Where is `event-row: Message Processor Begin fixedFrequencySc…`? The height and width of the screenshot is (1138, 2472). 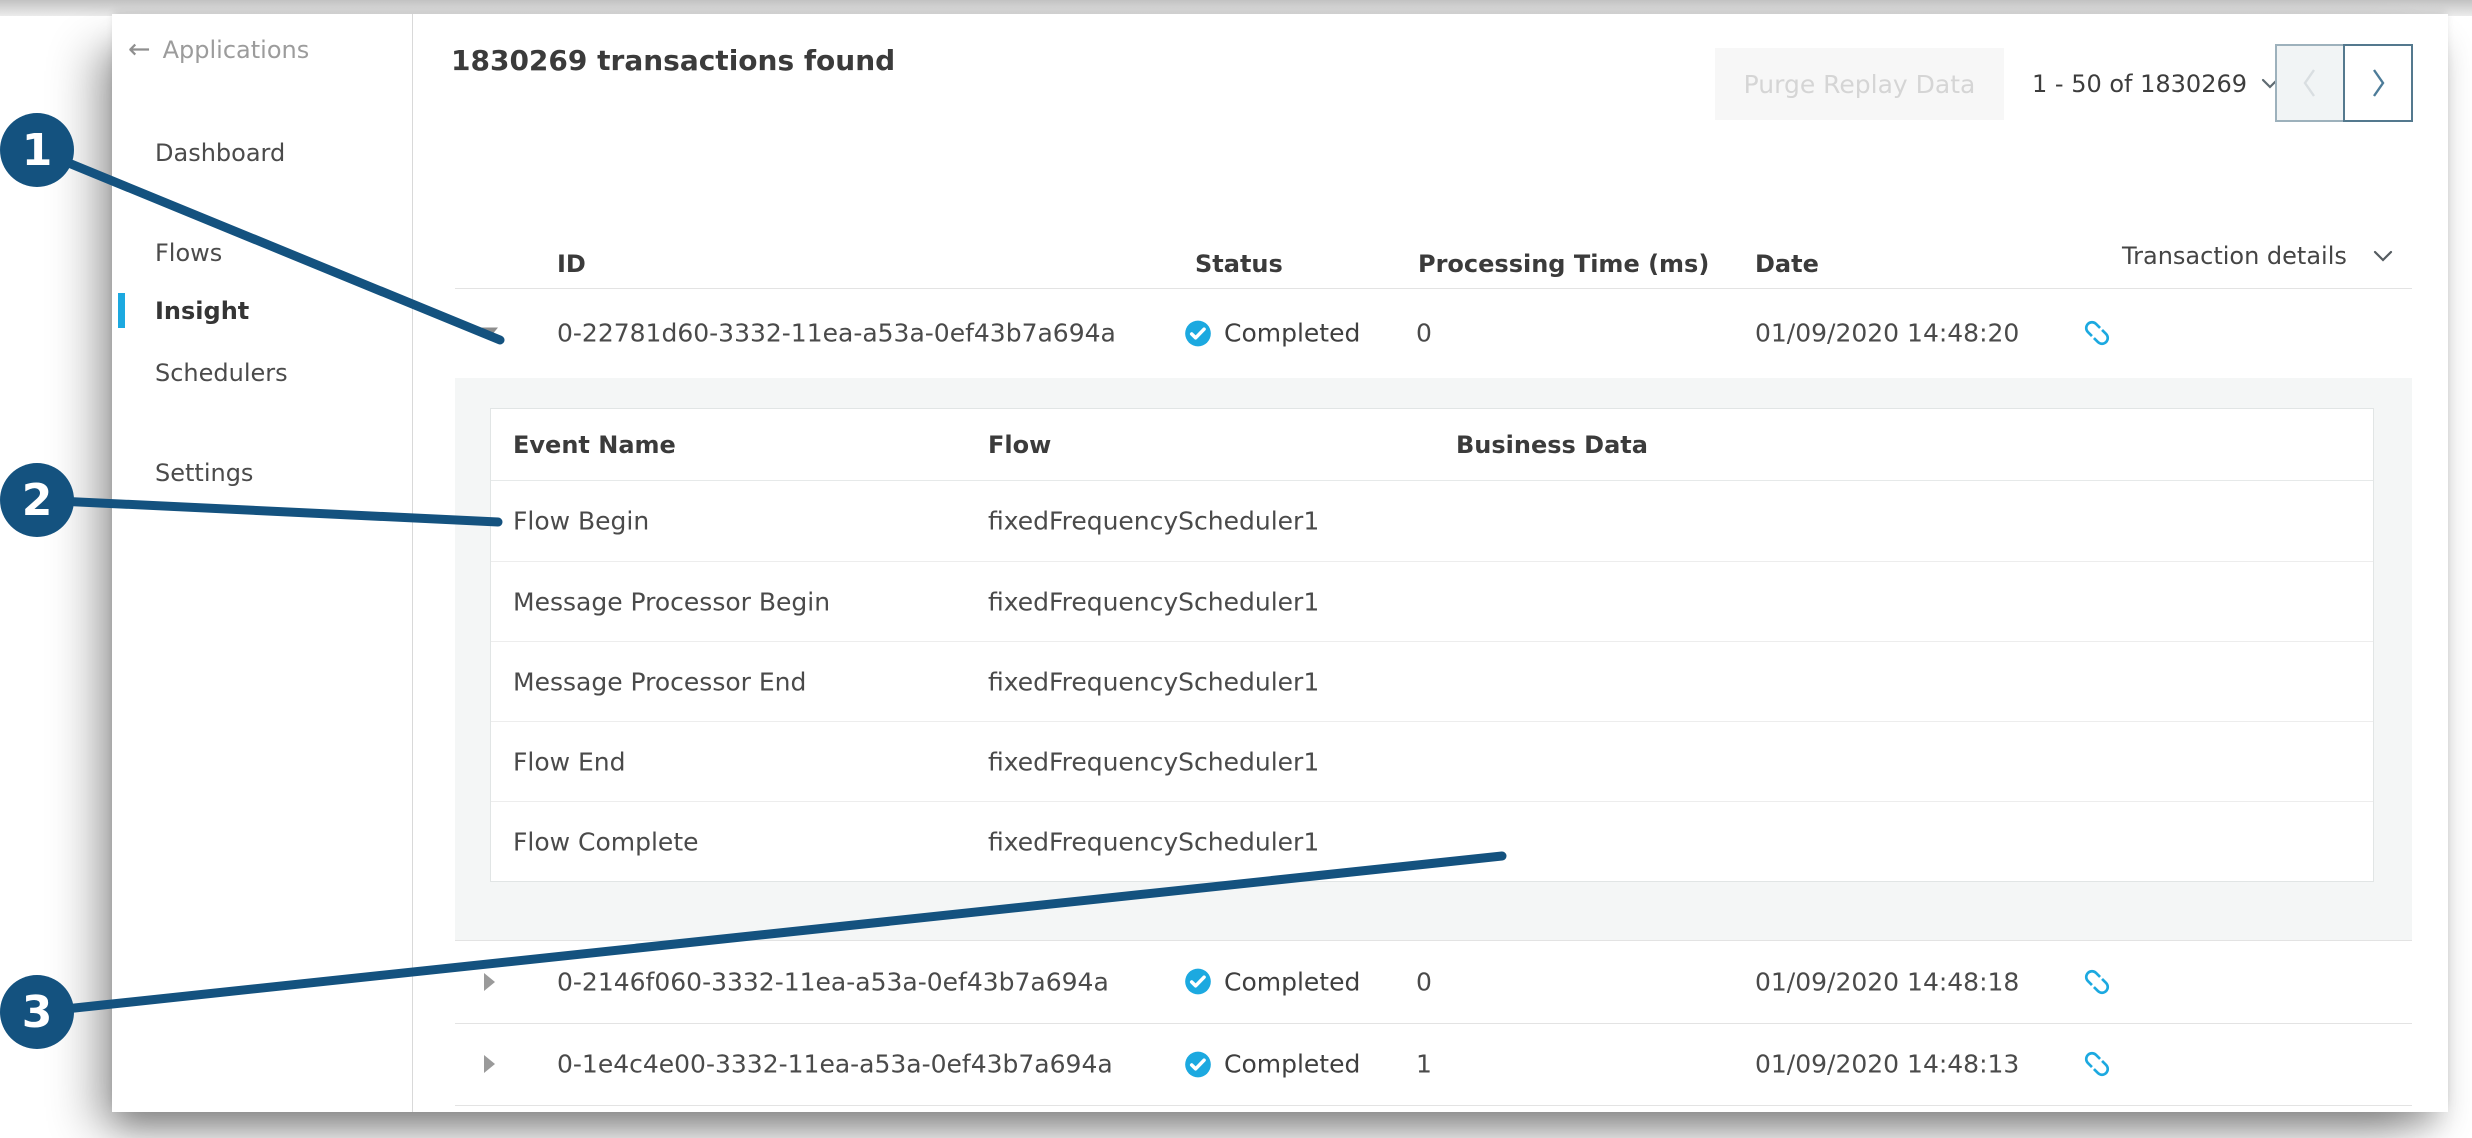 event-row: Message Processor Begin fixedFrequencySc… is located at coordinates (1432, 601).